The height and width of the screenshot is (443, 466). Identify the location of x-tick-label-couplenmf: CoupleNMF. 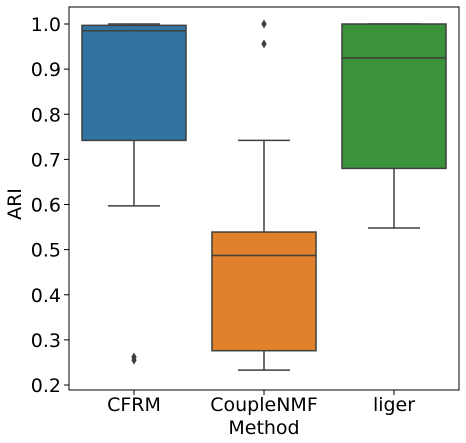
(264, 405).